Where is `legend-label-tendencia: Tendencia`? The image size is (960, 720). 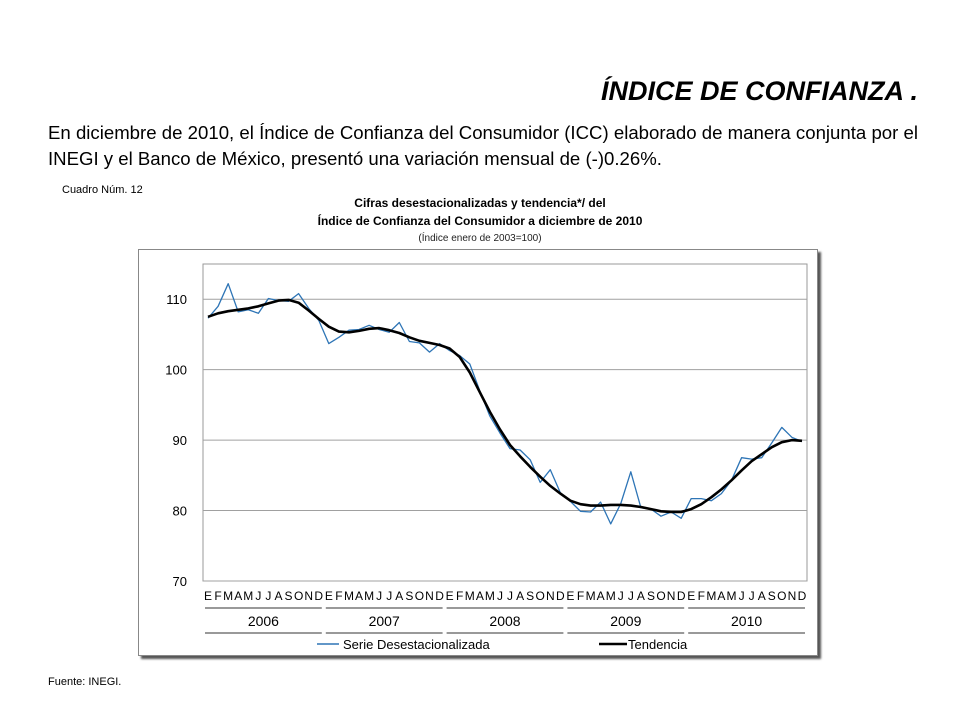
legend-label-tendencia: Tendencia is located at coordinates (658, 644).